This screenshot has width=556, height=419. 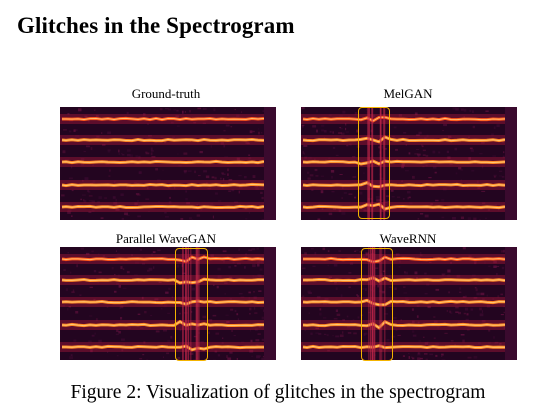 I want to click on spectrogram-ground-truth, so click(x=168, y=163).